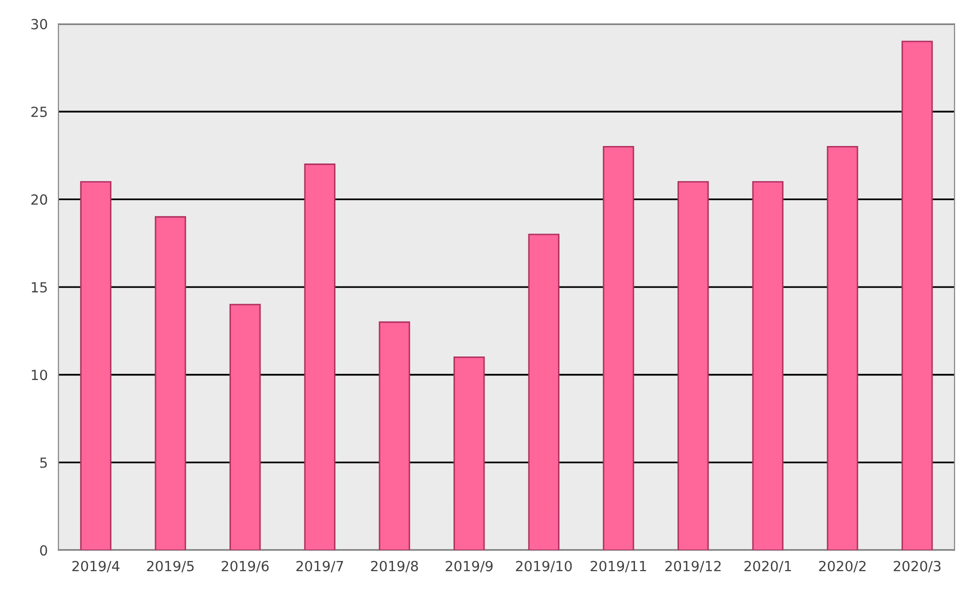  I want to click on x-tick-label: 2020/3, so click(917, 566).